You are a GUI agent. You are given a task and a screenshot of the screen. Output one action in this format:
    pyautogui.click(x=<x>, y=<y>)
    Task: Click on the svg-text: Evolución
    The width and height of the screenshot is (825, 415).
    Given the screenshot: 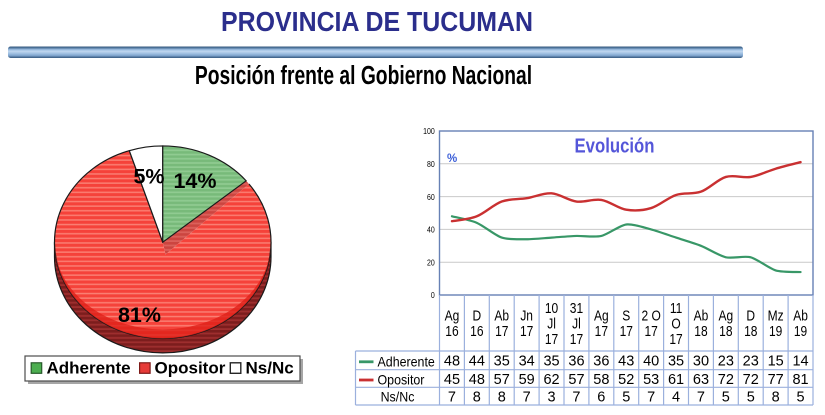 What is the action you would take?
    pyautogui.click(x=615, y=145)
    